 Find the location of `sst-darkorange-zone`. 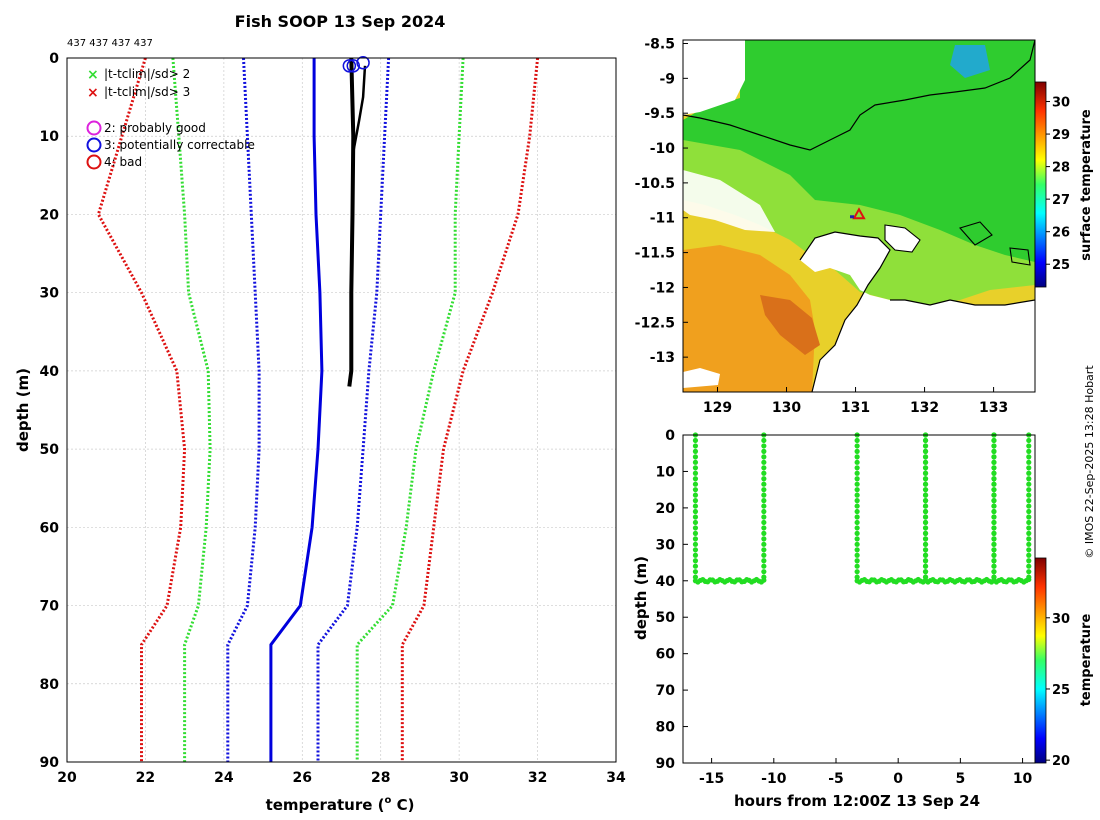

sst-darkorange-zone is located at coordinates (790, 325).